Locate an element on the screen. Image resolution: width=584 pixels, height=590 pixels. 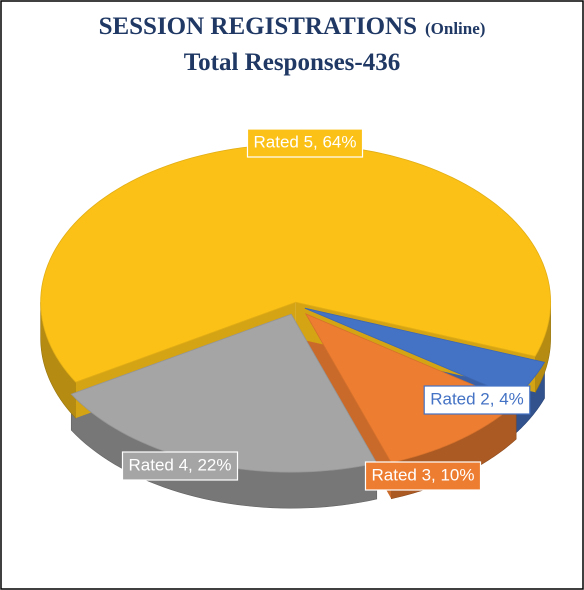
data-label: Rated 3, 10% is located at coordinates (422, 474).